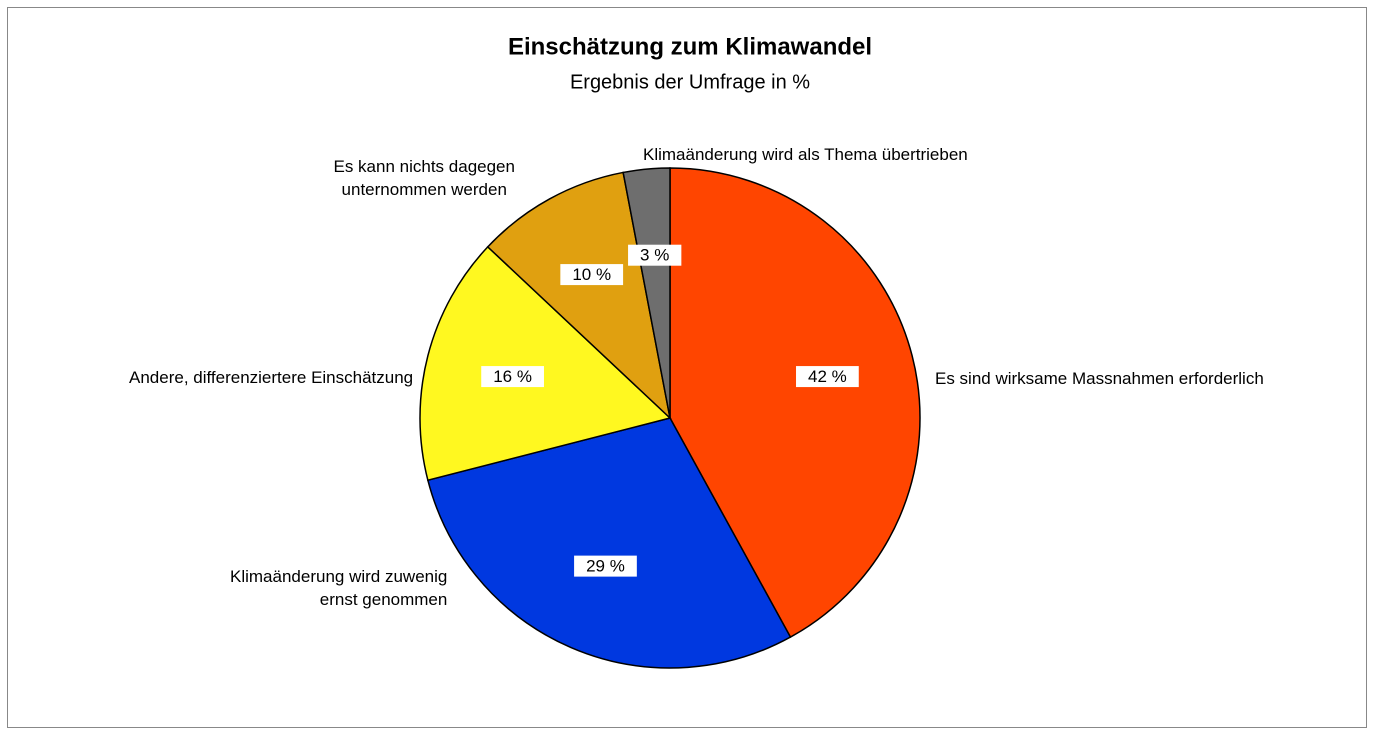  I want to click on chart-title: Einschätzung zum Klimawandel, so click(690, 46).